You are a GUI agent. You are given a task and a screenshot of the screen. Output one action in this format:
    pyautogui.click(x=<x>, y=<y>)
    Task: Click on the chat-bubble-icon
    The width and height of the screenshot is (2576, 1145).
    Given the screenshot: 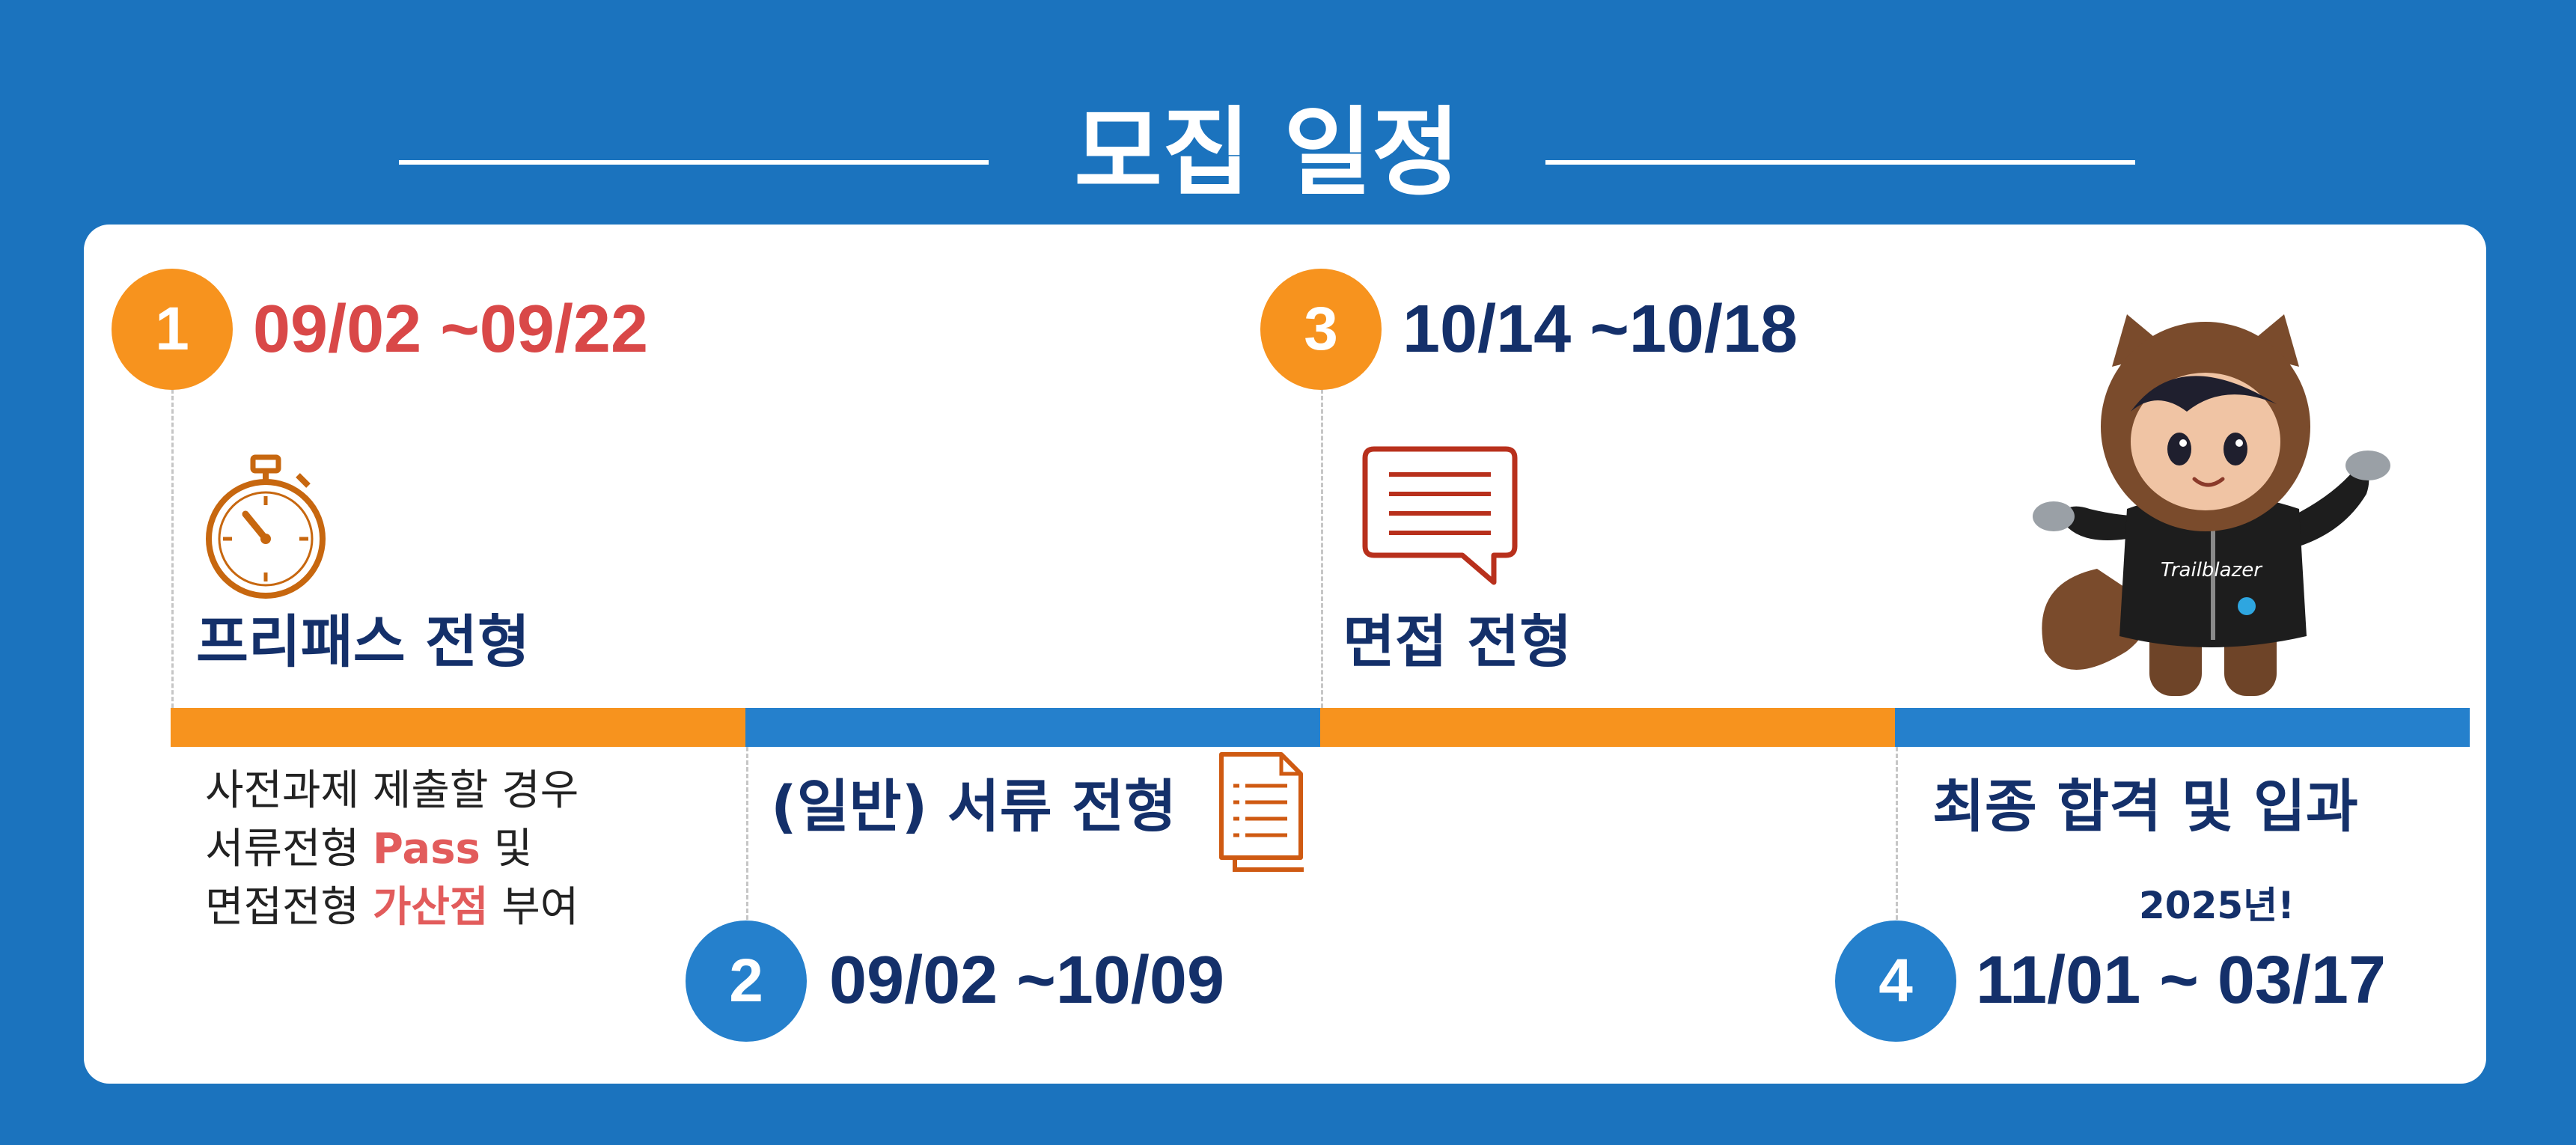 What is the action you would take?
    pyautogui.click(x=1440, y=515)
    